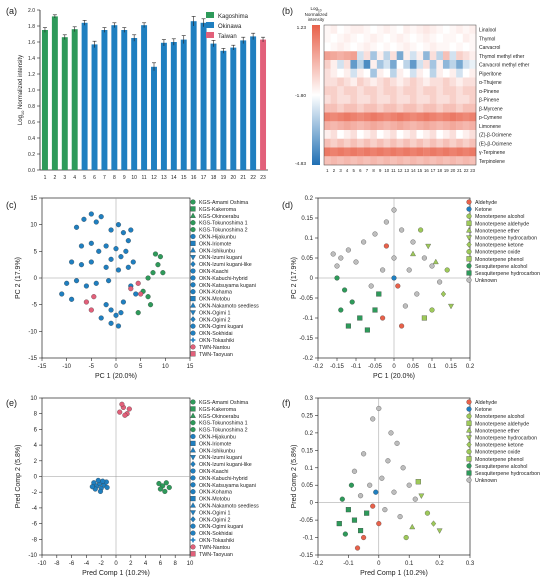 The height and width of the screenshot is (577, 550). I want to click on legend-label: OKN-Kaachi, so click(213, 272).